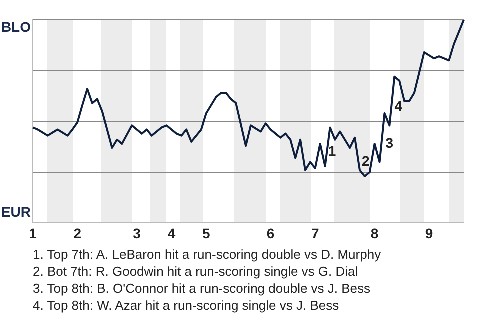 Image resolution: width=480 pixels, height=320 pixels. I want to click on annotation: 4, so click(398, 106).